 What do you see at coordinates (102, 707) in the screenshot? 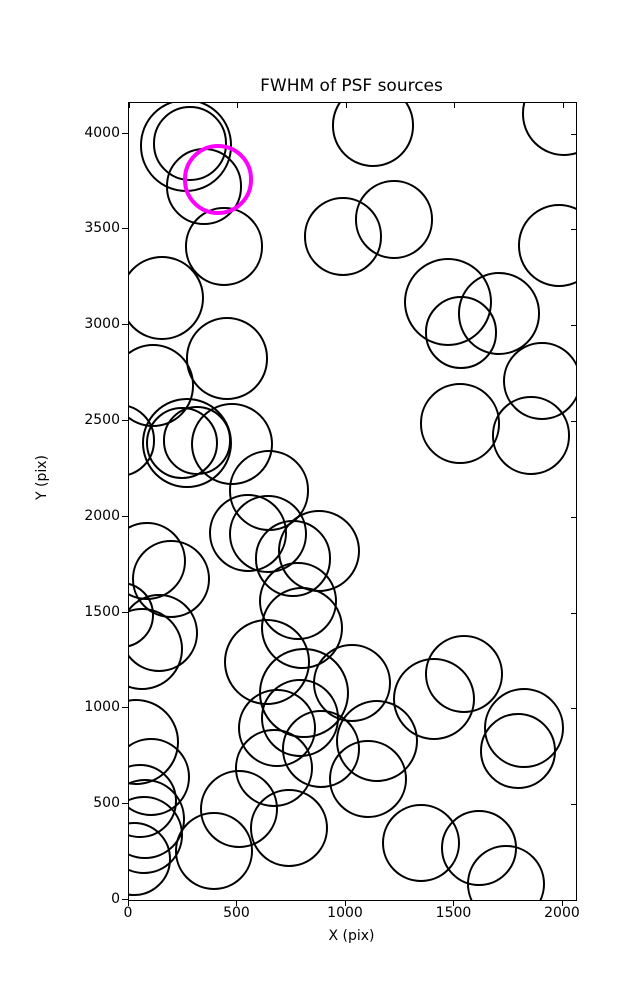
I see `y-tick-label: 1000` at bounding box center [102, 707].